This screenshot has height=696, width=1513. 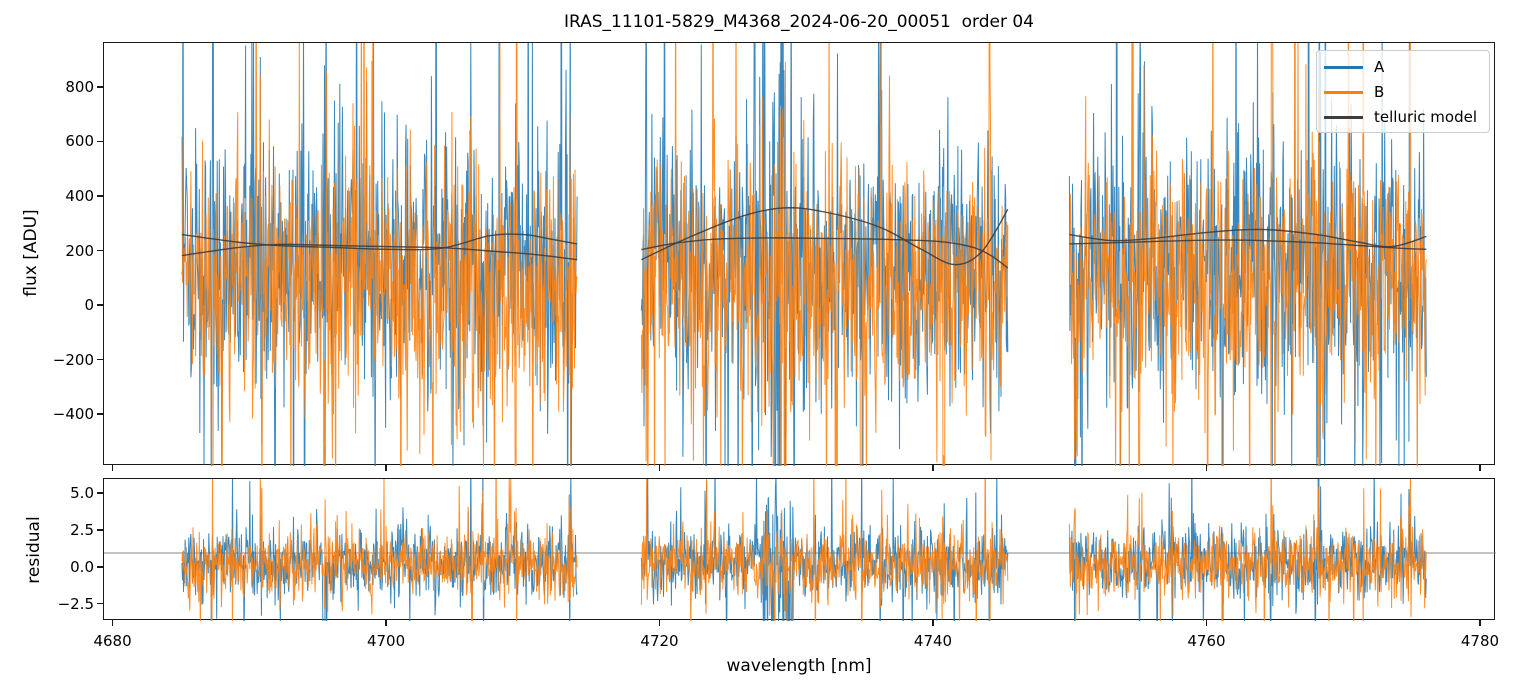 I want to click on y-tick-label: 400, so click(x=79, y=195).